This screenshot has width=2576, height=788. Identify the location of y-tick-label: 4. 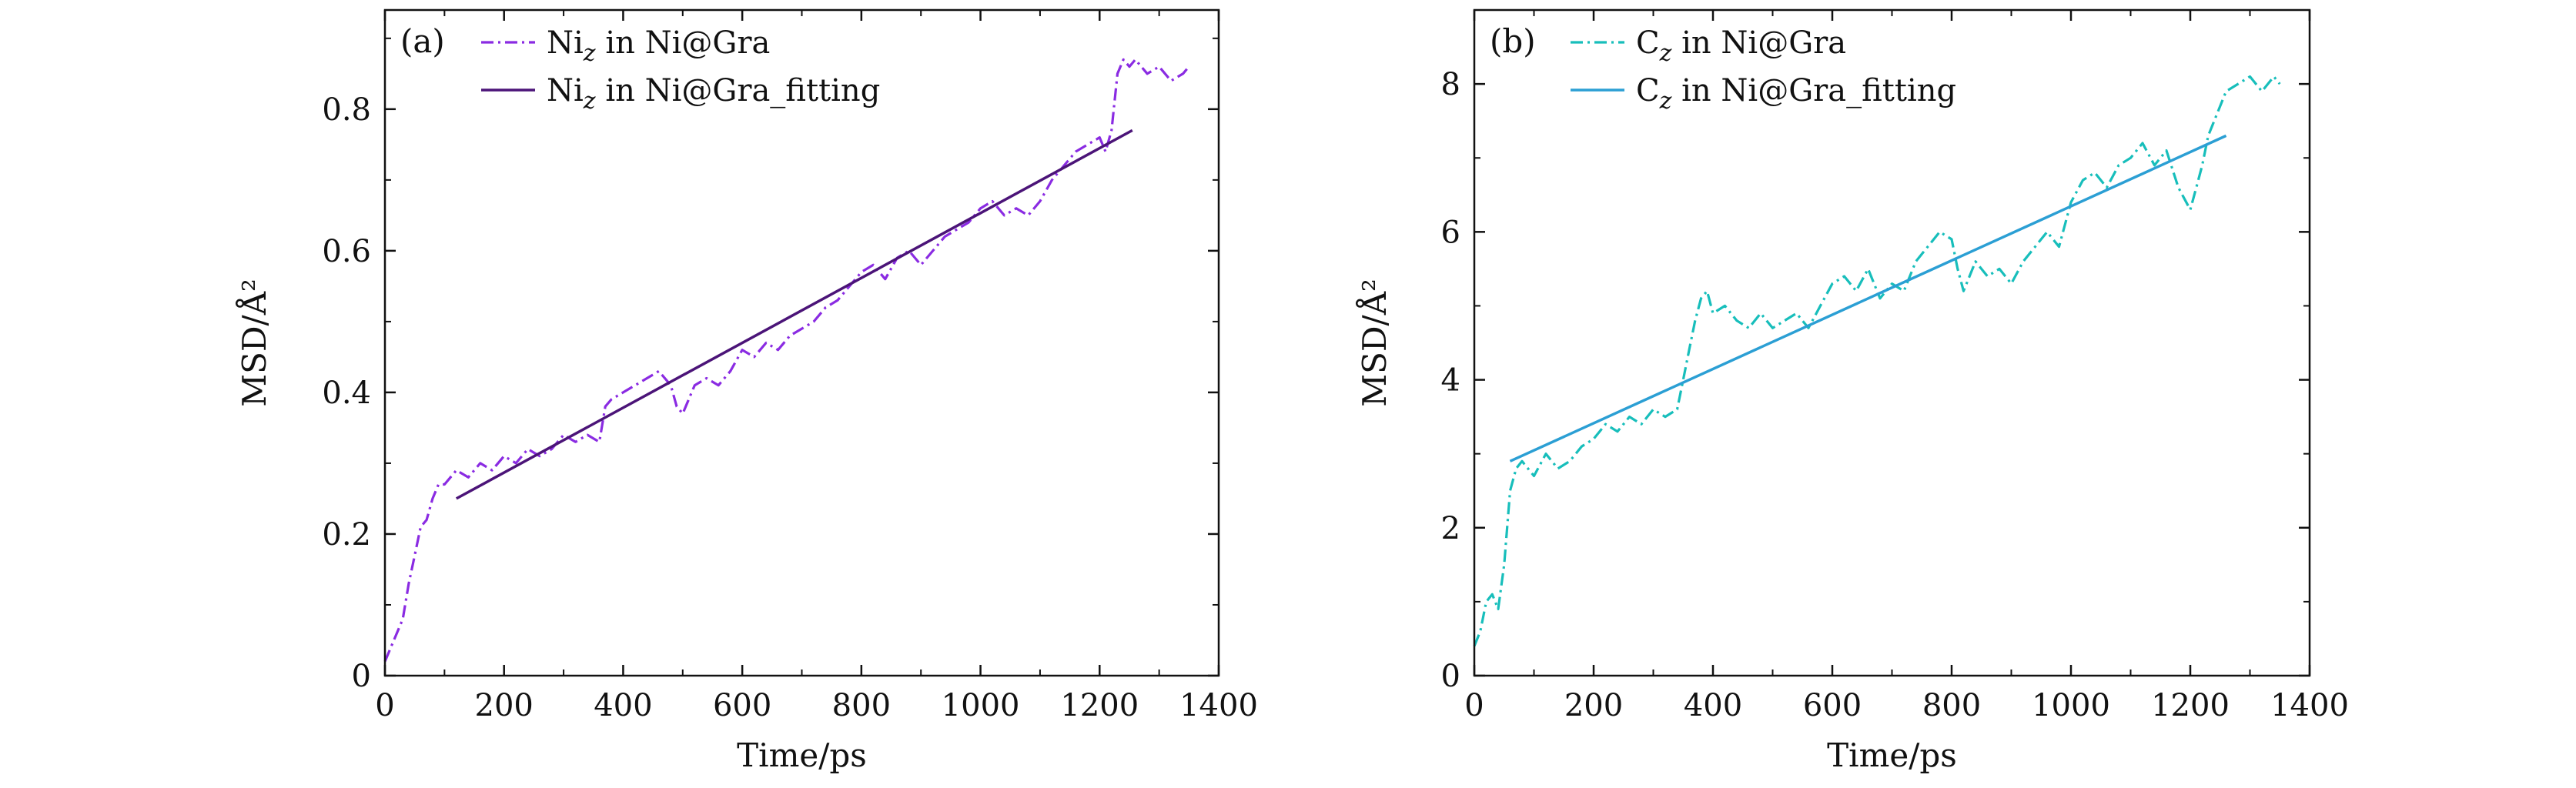
(1450, 381).